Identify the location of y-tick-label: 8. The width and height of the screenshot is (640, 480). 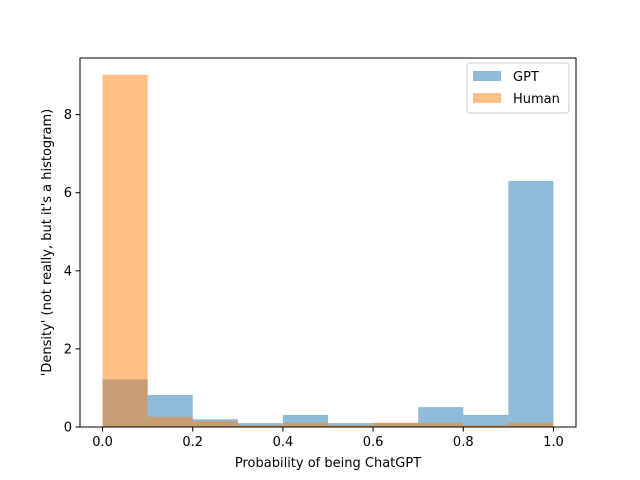
(68, 115).